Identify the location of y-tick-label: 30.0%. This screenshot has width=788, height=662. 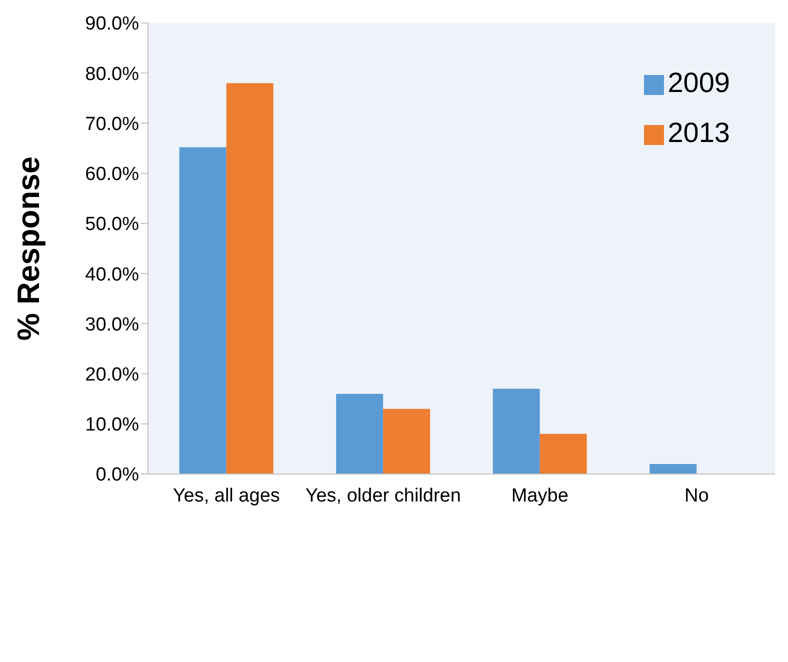
(112, 325).